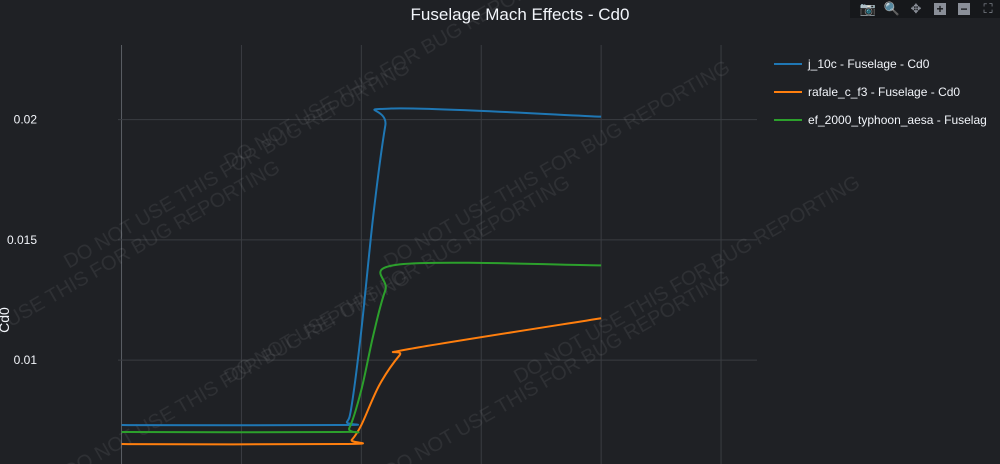 This screenshot has height=464, width=1000. What do you see at coordinates (22, 240) in the screenshot?
I see `y-tick-label: 0.015` at bounding box center [22, 240].